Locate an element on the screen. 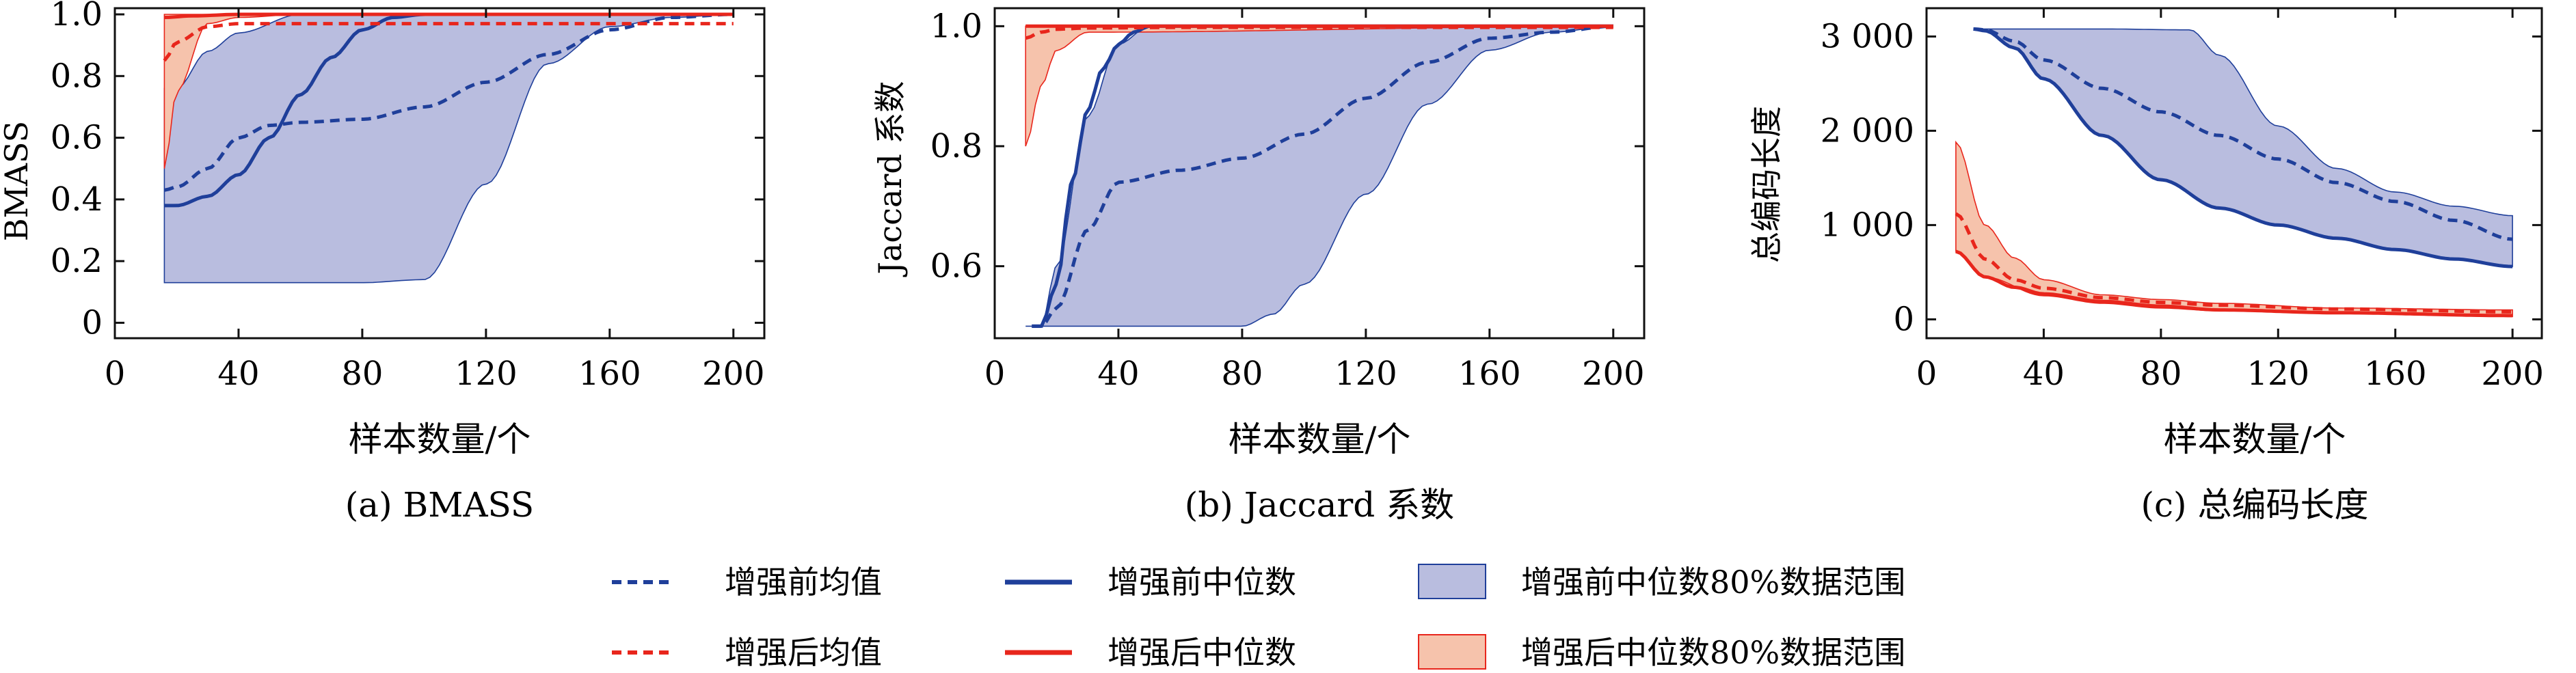 The width and height of the screenshot is (2576, 673). legend-item-before-mean: 增强前均值 is located at coordinates (747, 582).